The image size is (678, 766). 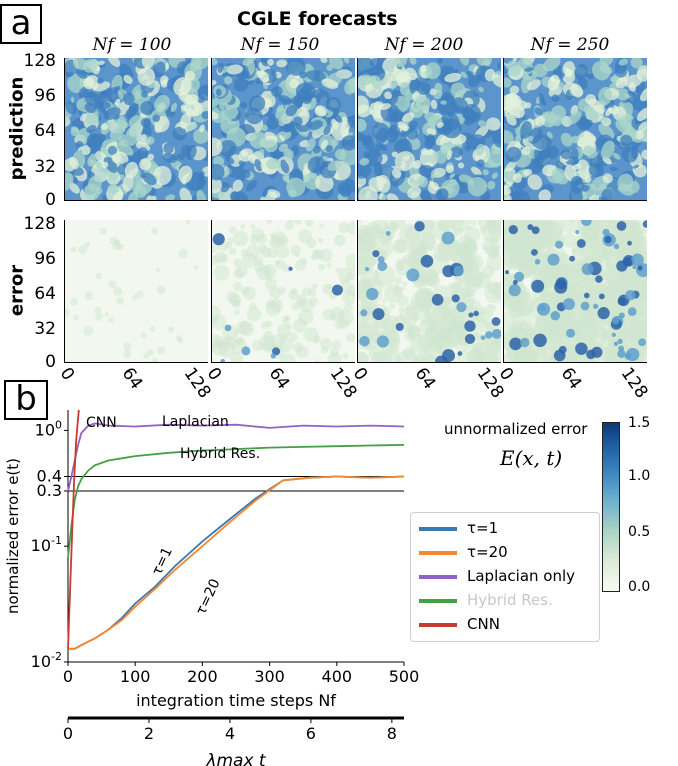 I want to click on err-ytick-0: 0, so click(x=50, y=362).